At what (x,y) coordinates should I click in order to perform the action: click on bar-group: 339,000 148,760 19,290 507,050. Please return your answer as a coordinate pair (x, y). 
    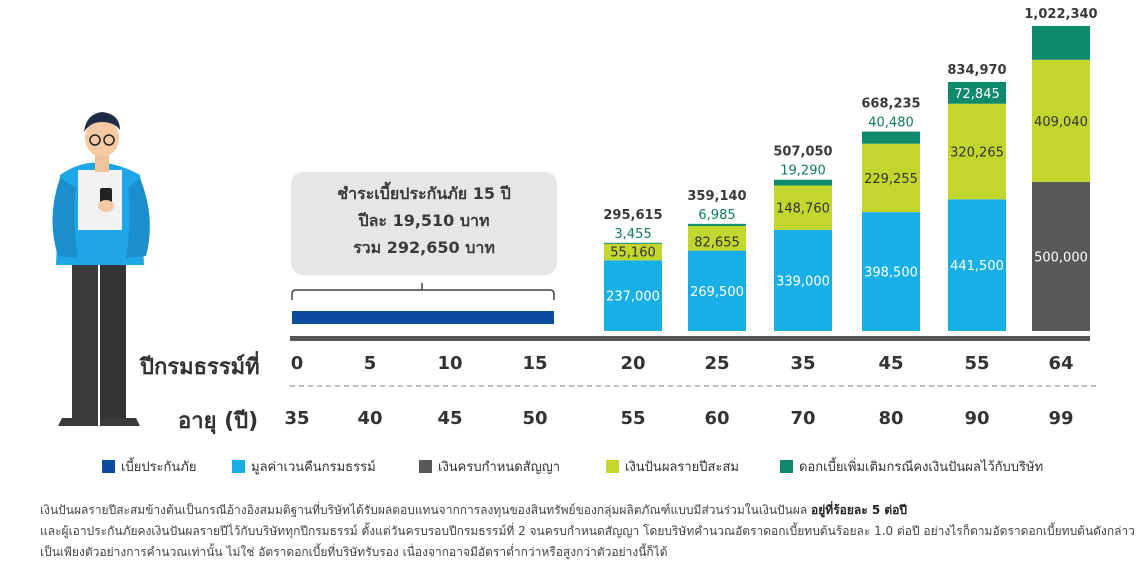
    Looking at the image, I should click on (803, 238).